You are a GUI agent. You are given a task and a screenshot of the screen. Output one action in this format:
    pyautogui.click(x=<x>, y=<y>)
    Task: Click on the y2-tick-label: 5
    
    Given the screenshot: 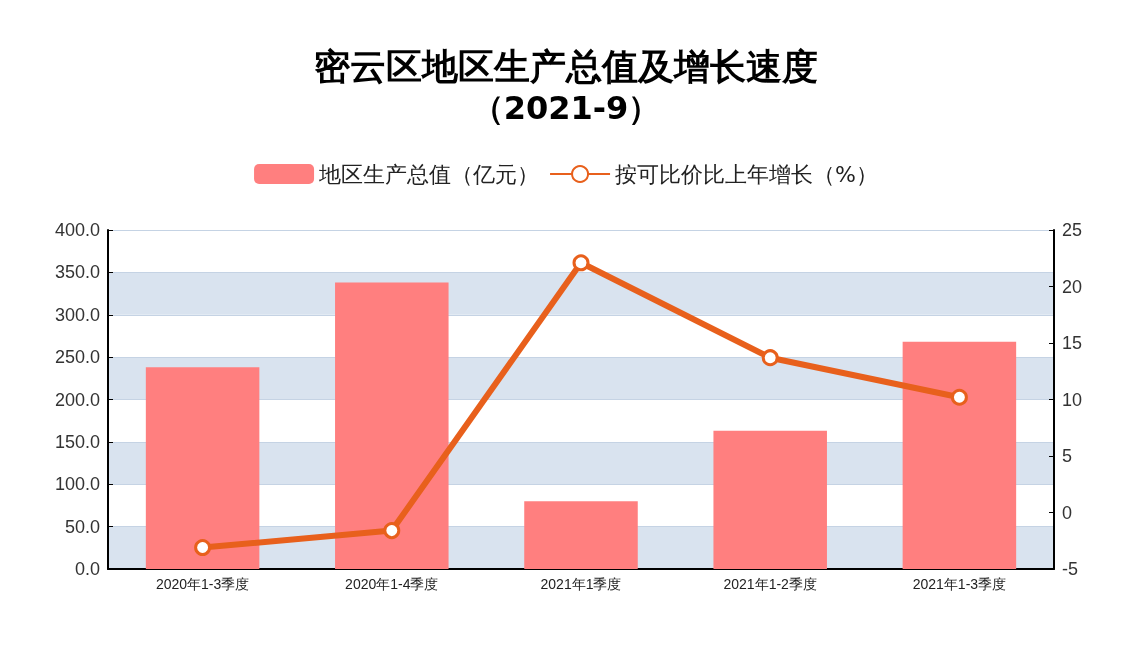 What is the action you would take?
    pyautogui.click(x=1067, y=456)
    